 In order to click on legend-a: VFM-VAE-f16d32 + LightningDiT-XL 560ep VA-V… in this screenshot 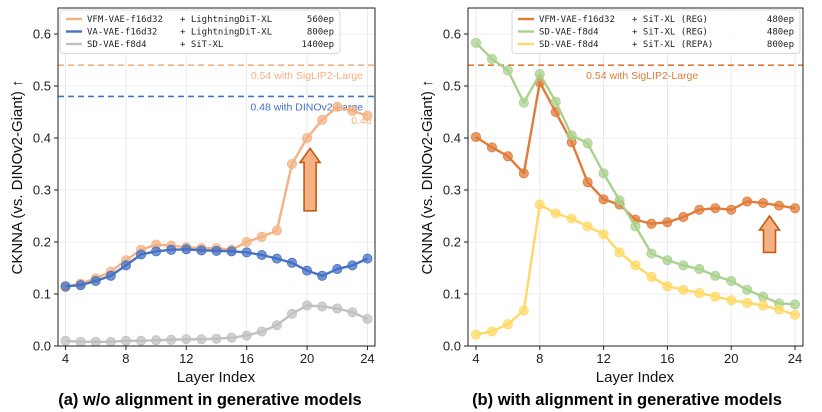, I will do `click(200, 31)`.